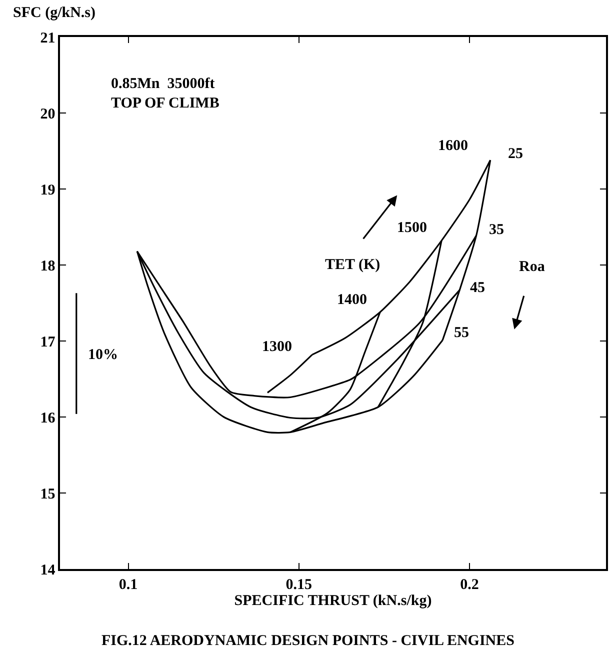 The height and width of the screenshot is (648, 616). Describe the element at coordinates (299, 584) in the screenshot. I see `x-tick-label: 0.15` at that location.